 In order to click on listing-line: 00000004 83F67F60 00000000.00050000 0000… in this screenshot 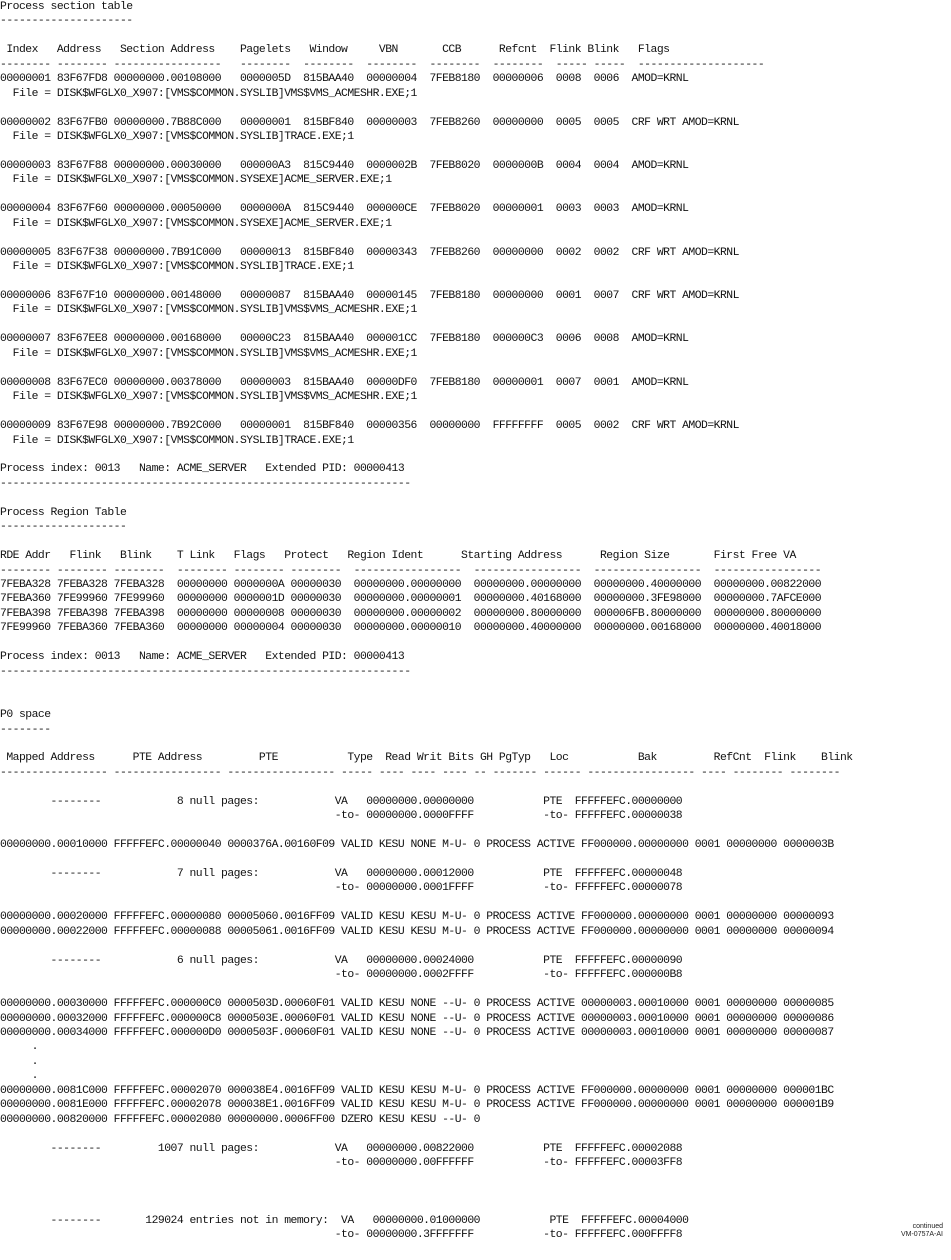, I will do `click(344, 209)`.